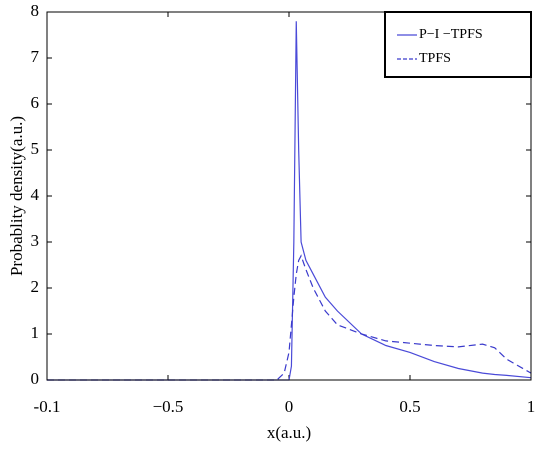  I want to click on legend-box, so click(458, 44).